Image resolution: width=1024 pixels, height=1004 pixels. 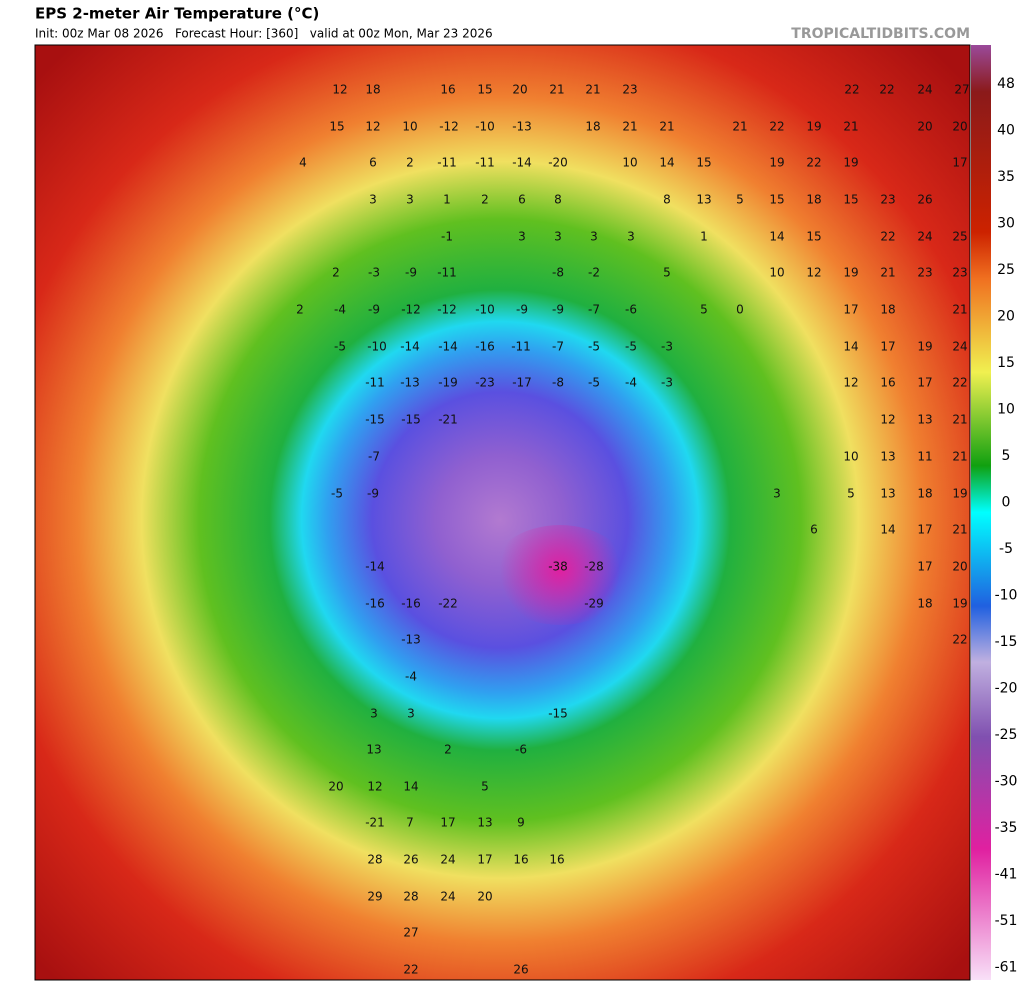 What do you see at coordinates (560, 575) in the screenshot?
I see `greenland-cold` at bounding box center [560, 575].